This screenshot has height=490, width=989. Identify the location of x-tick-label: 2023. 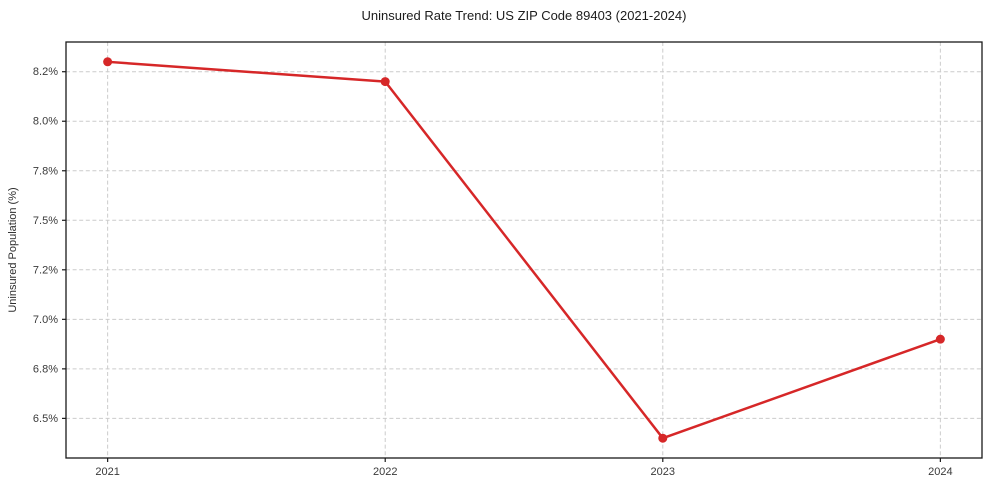
(663, 472).